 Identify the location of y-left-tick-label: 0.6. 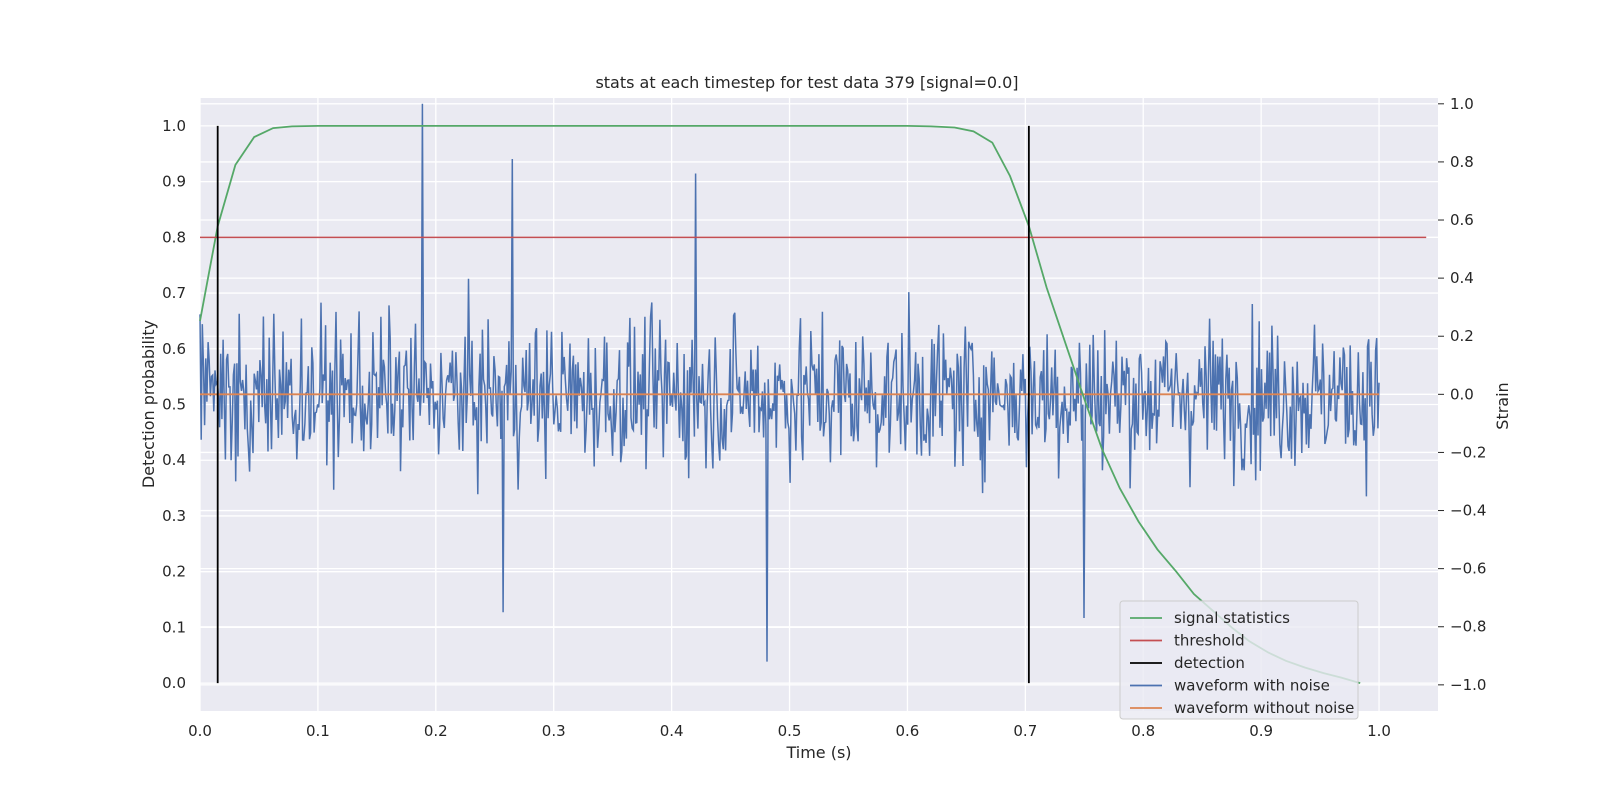
(174, 349).